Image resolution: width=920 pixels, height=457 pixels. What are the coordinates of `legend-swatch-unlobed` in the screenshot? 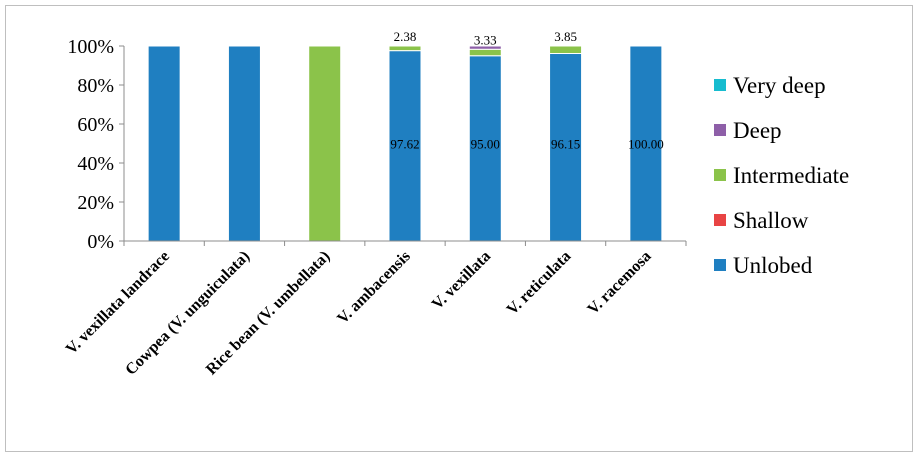 It's located at (720, 265).